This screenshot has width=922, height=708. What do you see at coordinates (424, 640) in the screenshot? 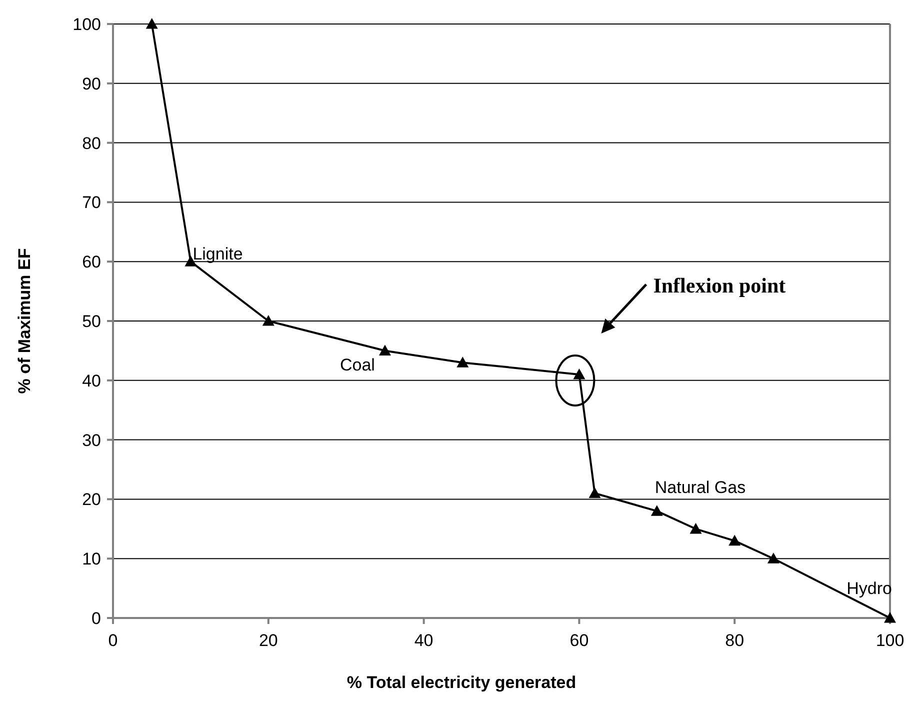
I see `x-tick-label: 40` at bounding box center [424, 640].